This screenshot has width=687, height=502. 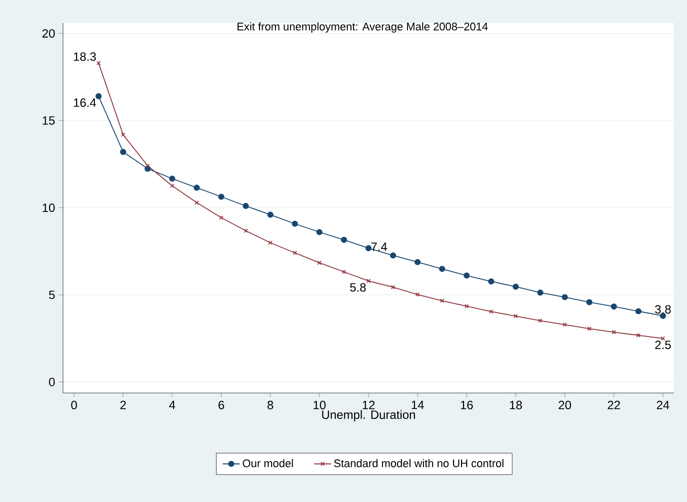 What do you see at coordinates (363, 27) in the screenshot?
I see `chart-title: Exit from unemployment: Average Male 2008–2014` at bounding box center [363, 27].